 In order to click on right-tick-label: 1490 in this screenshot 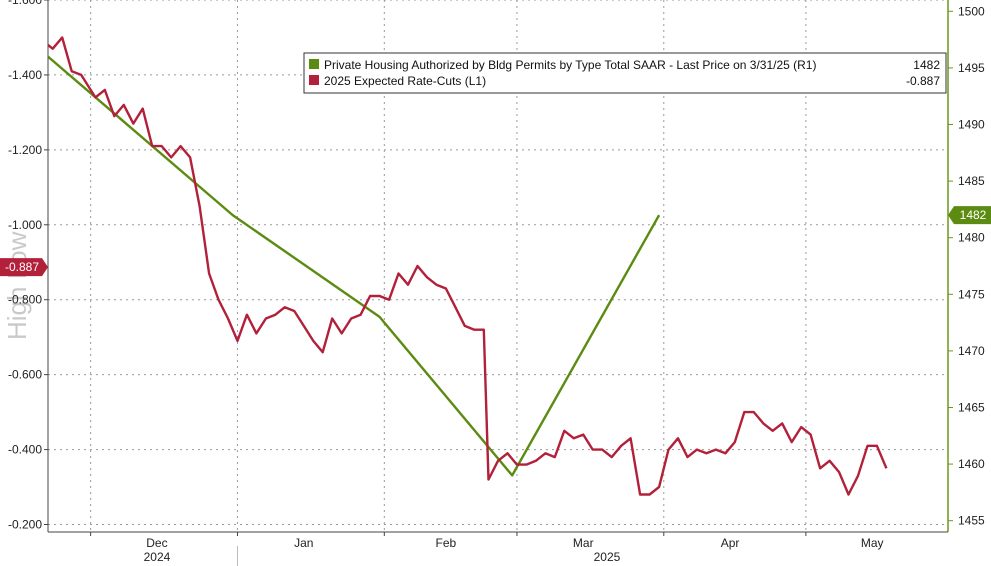, I will do `click(971, 125)`.